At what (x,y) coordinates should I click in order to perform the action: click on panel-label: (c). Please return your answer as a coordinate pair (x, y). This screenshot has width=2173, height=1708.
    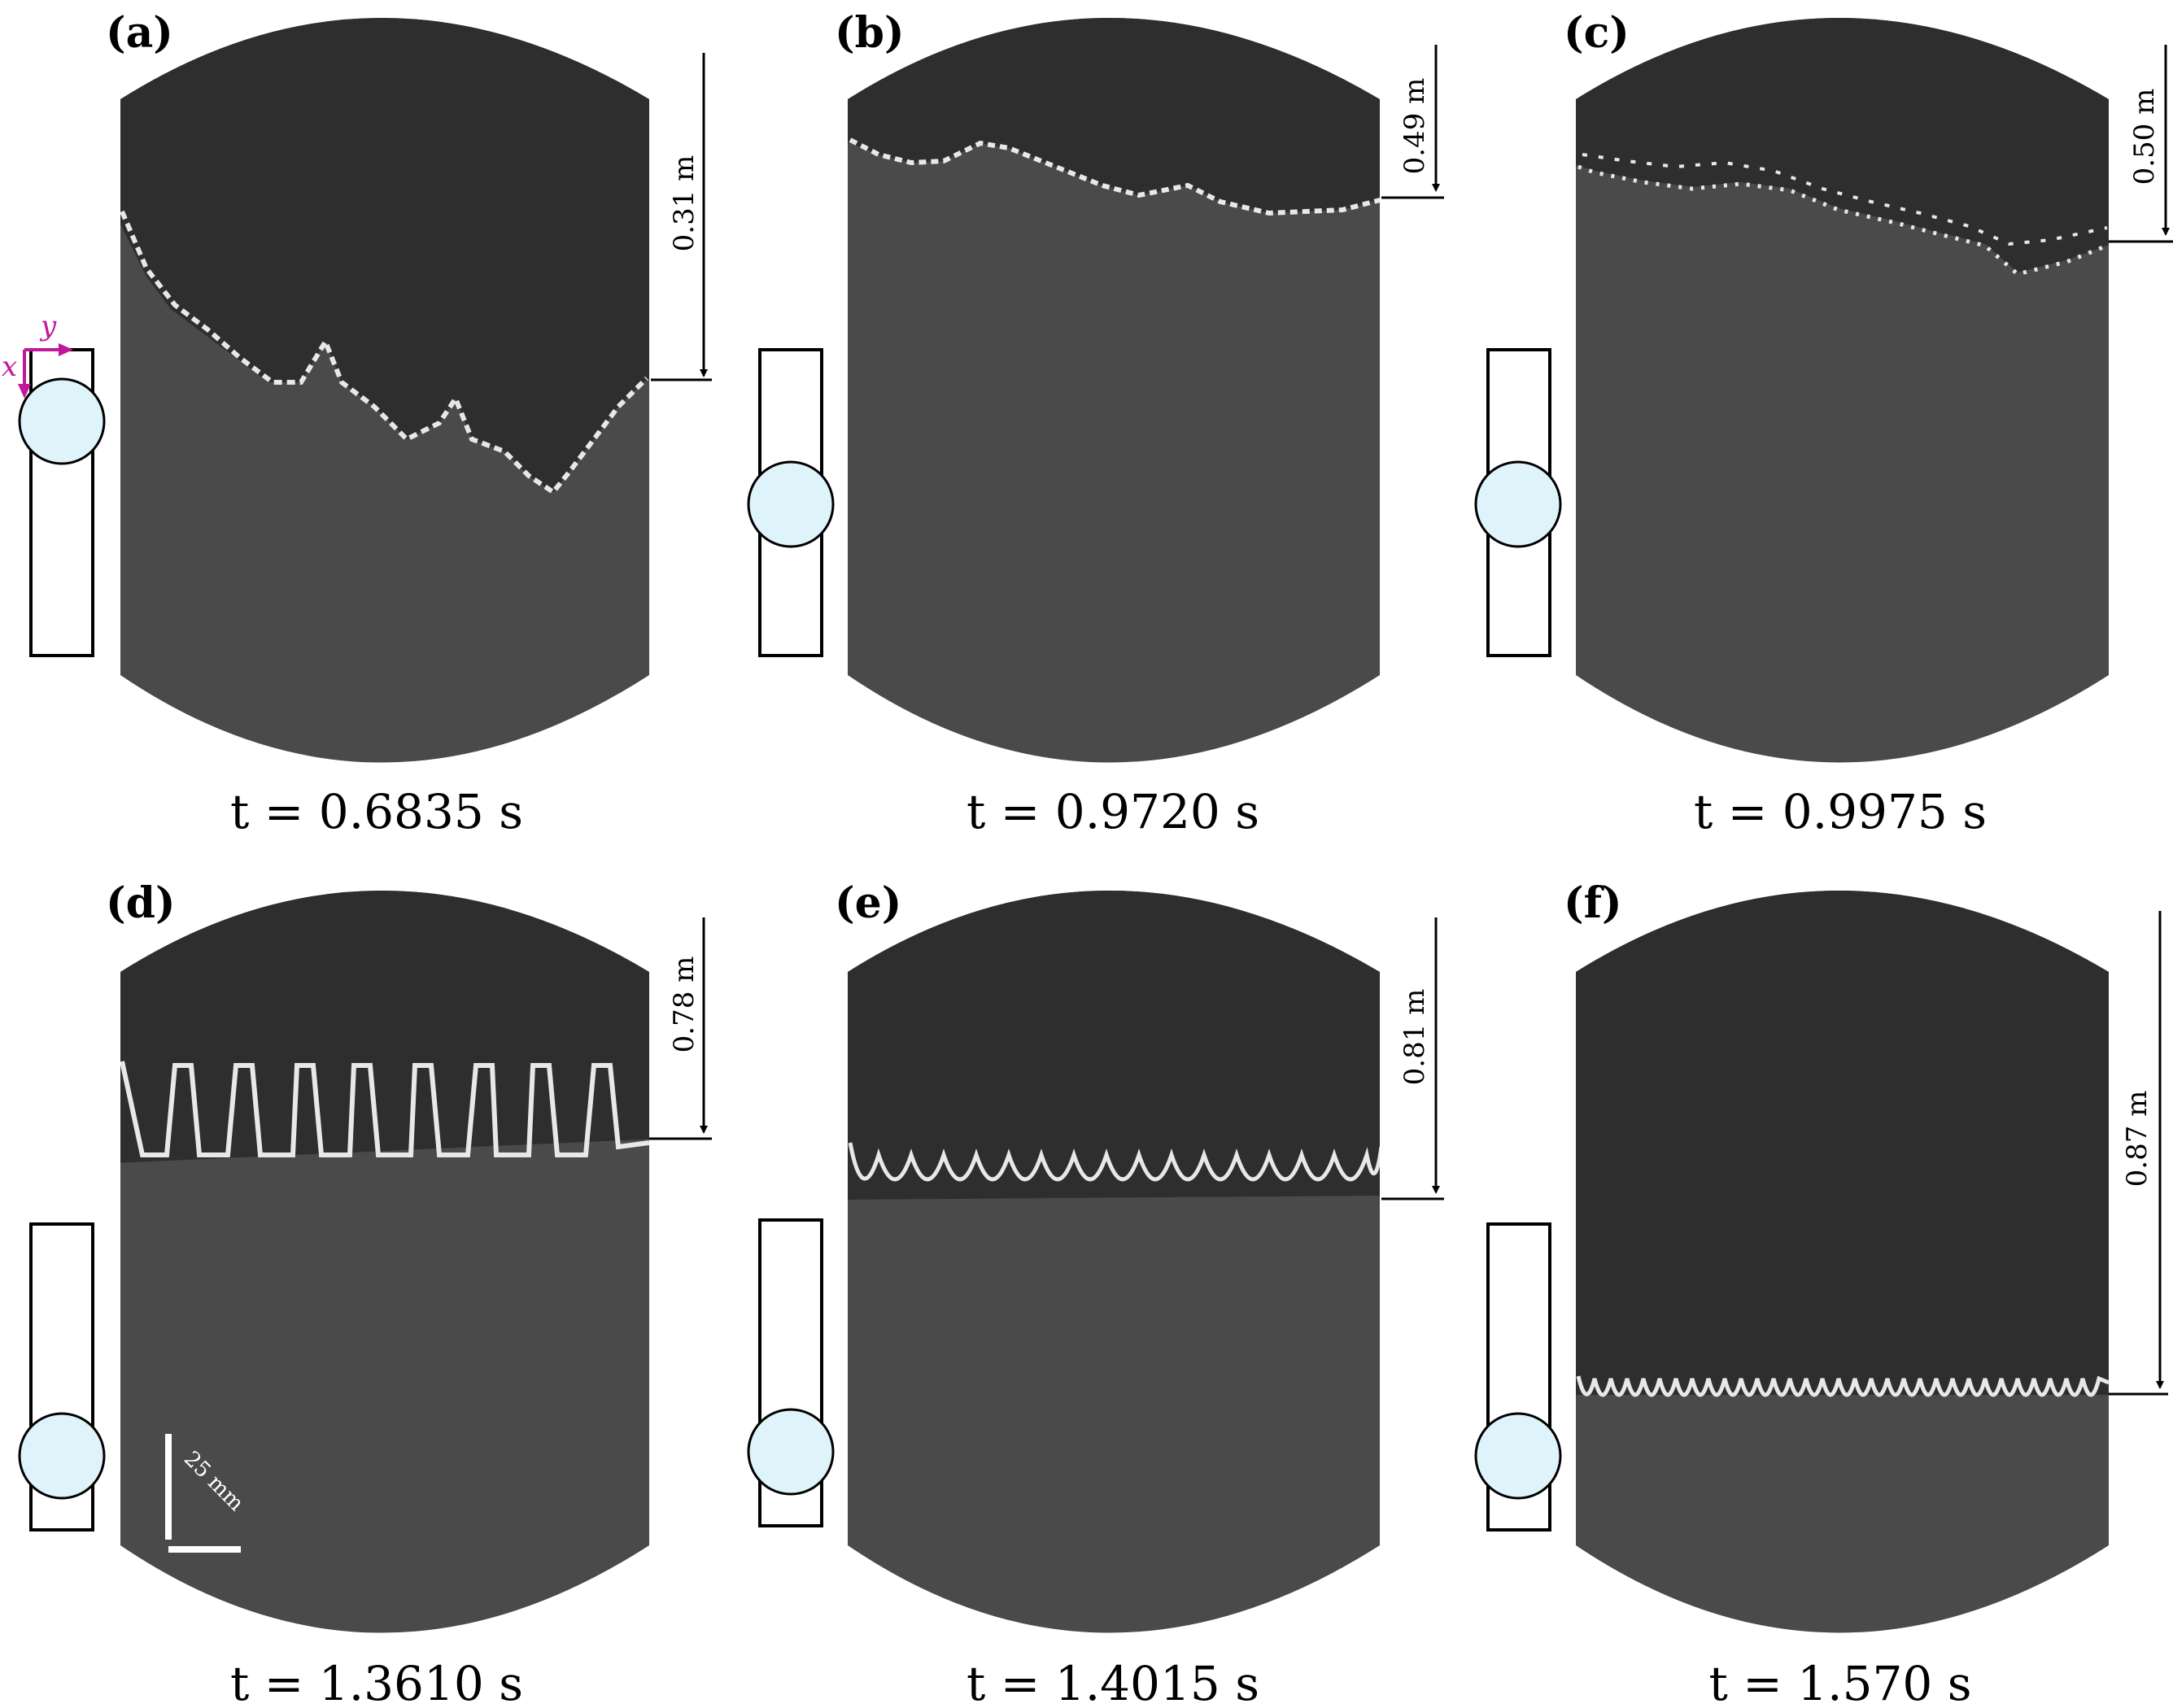
    Looking at the image, I should click on (1597, 33).